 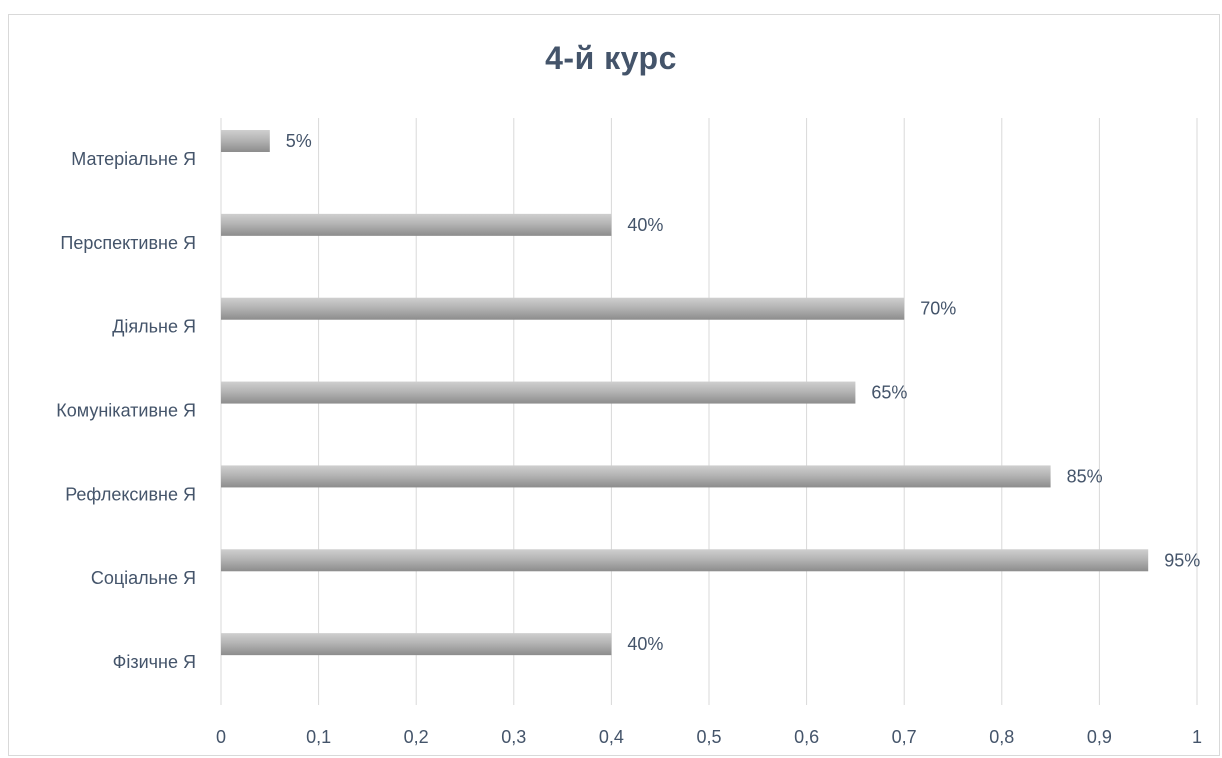 I want to click on category-label: Рефлексивне Я, so click(x=130, y=494).